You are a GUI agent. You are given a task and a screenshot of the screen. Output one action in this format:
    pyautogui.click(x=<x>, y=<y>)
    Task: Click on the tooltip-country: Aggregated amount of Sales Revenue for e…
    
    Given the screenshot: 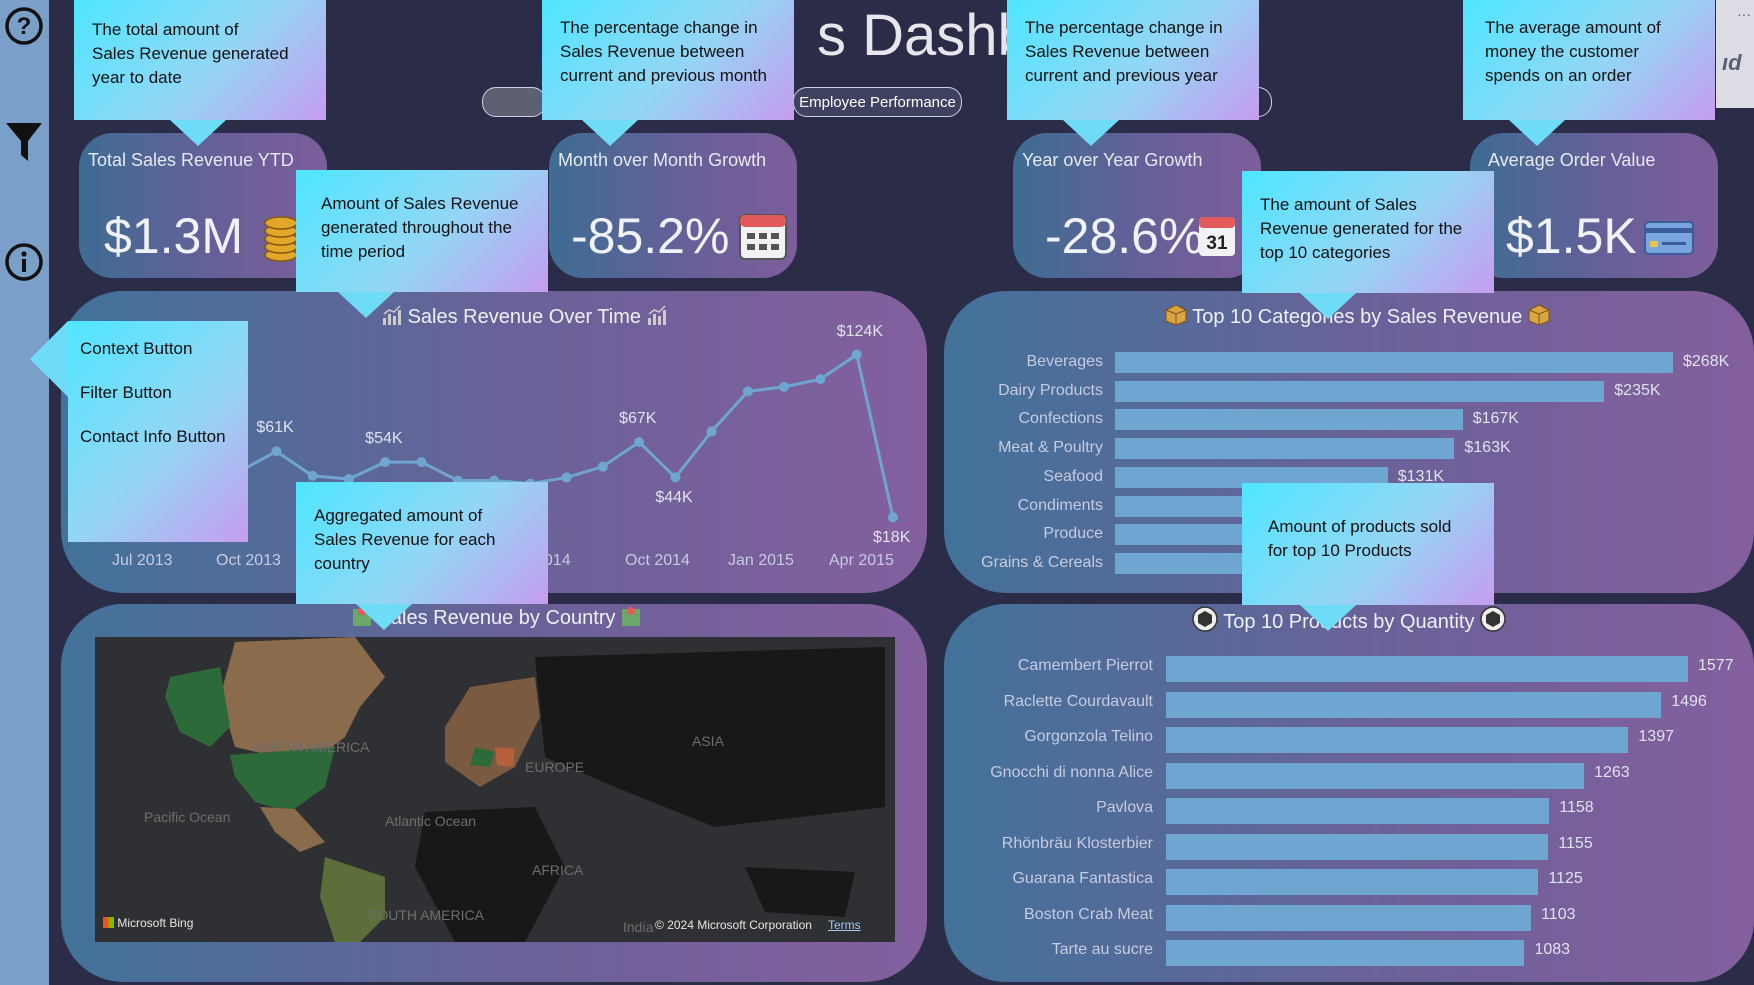 What is the action you would take?
    pyautogui.click(x=422, y=556)
    